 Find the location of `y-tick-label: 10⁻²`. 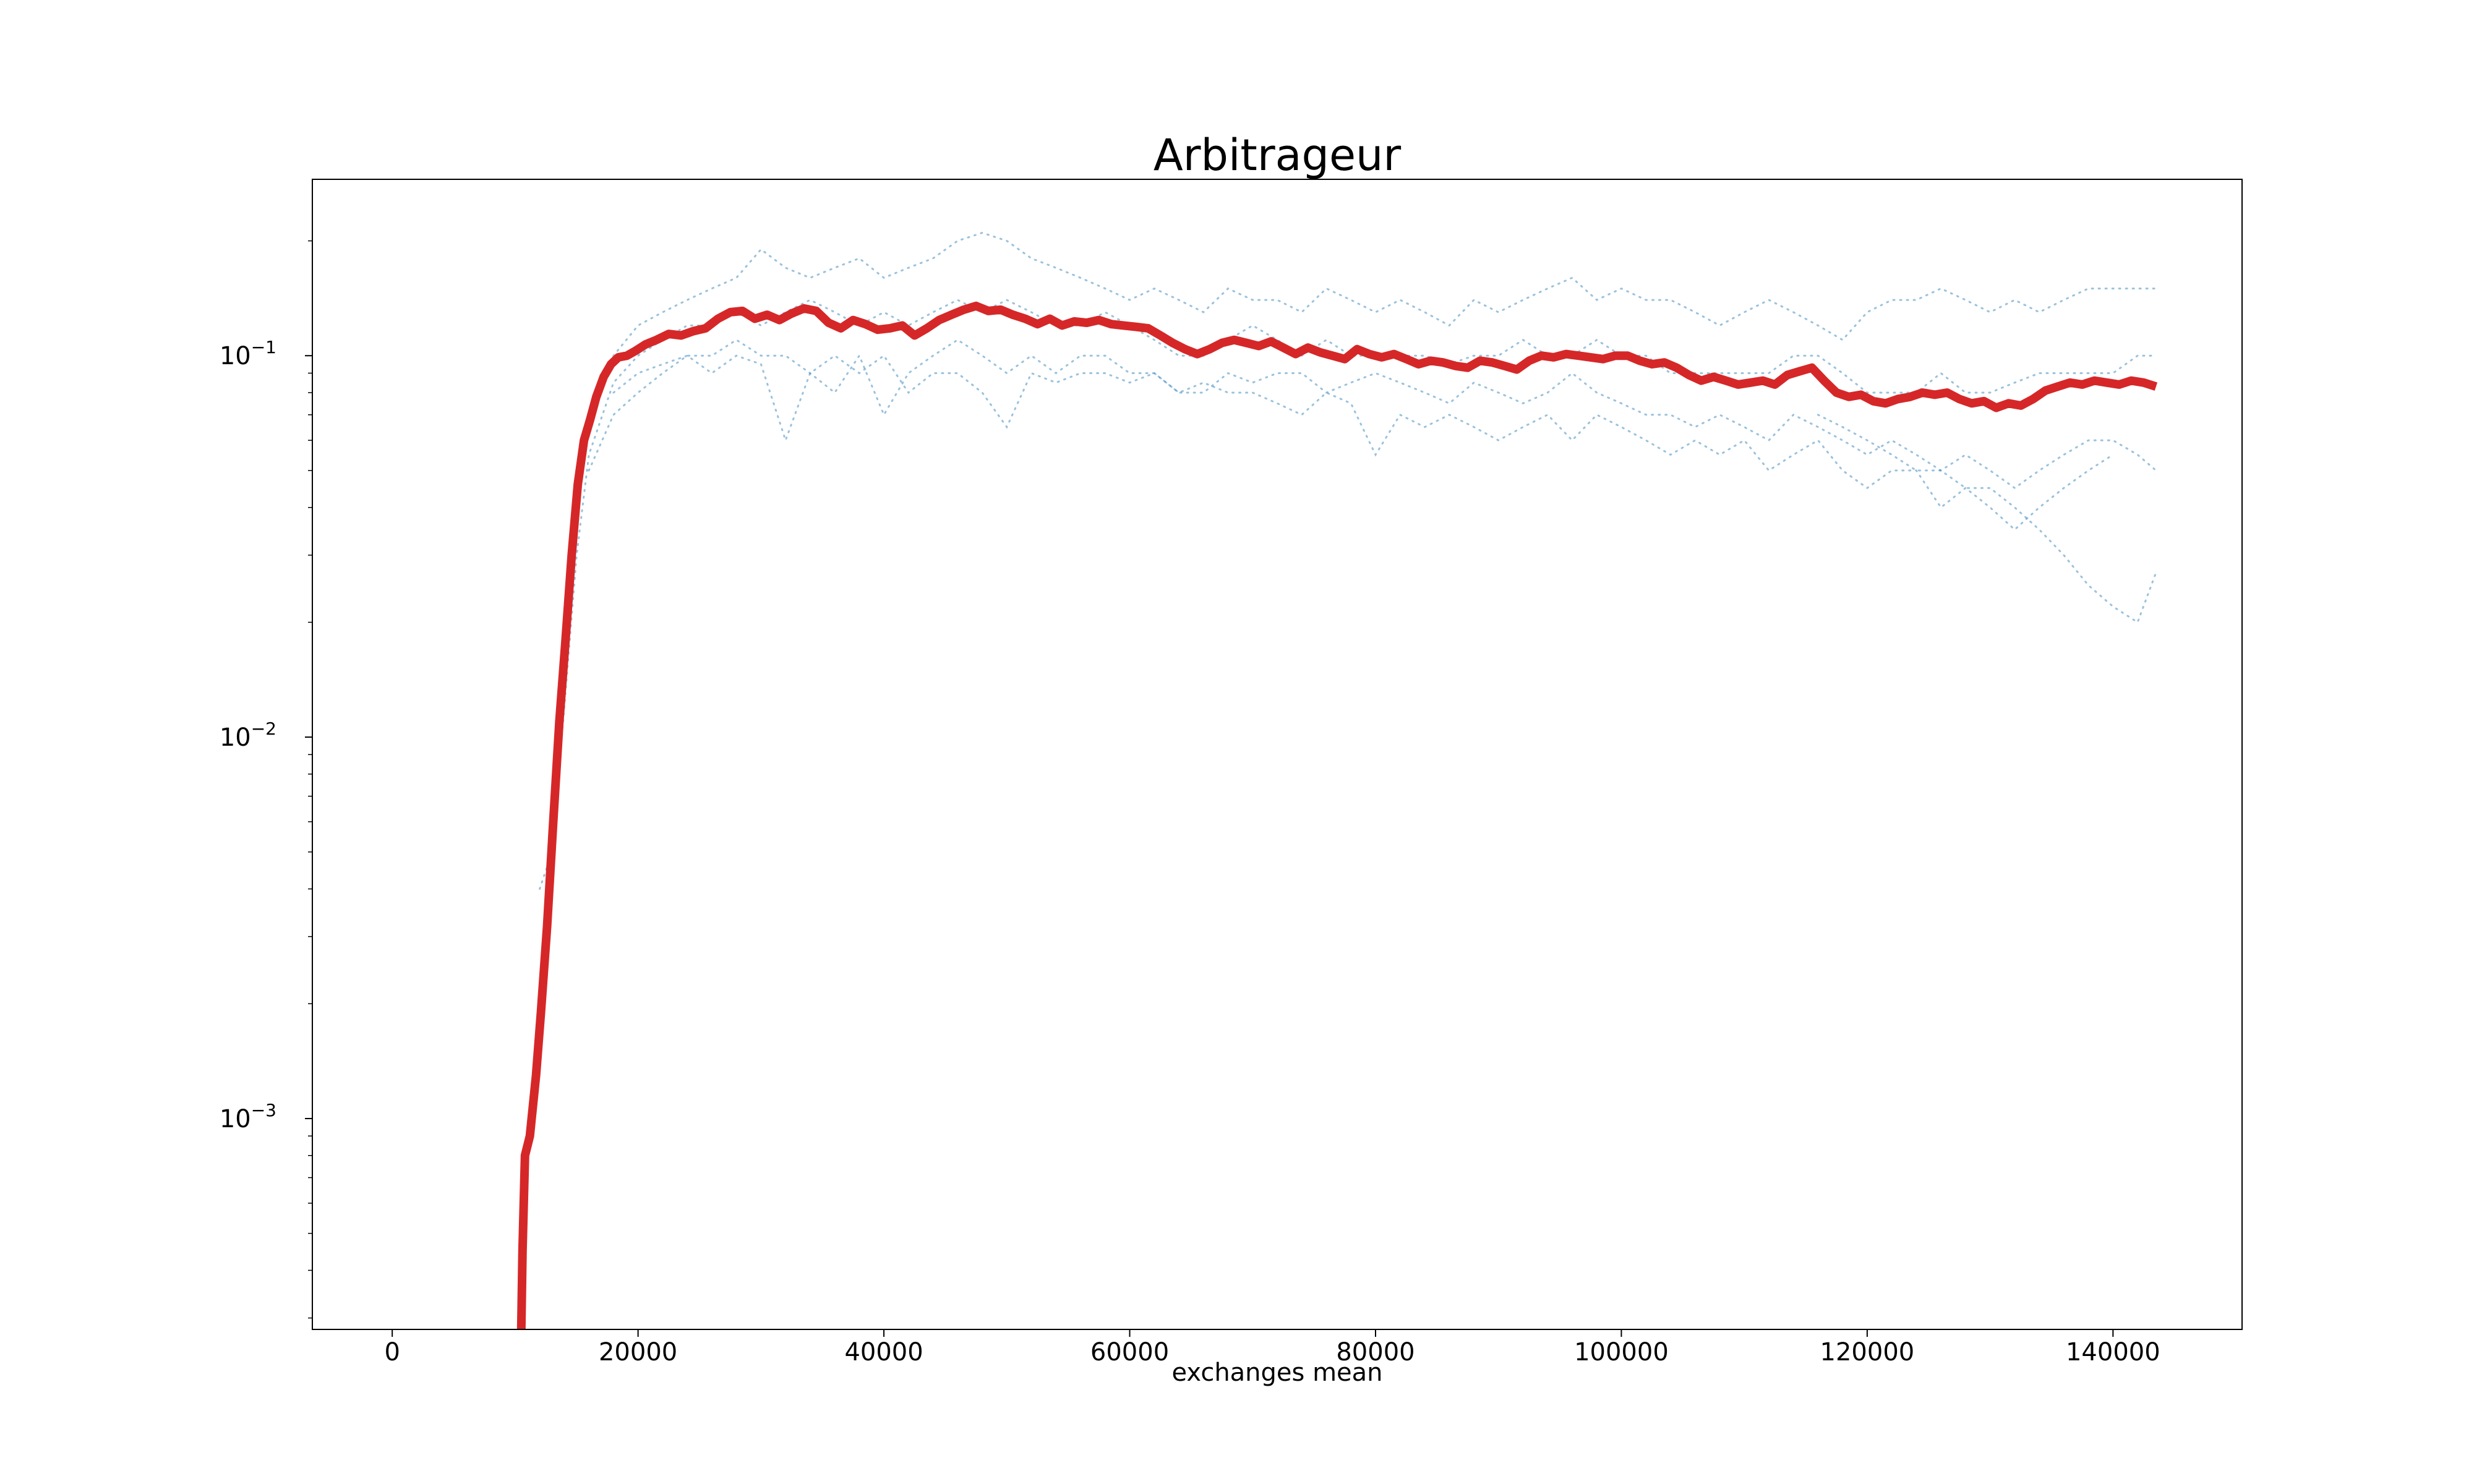

y-tick-label: 10⁻² is located at coordinates (248, 735).